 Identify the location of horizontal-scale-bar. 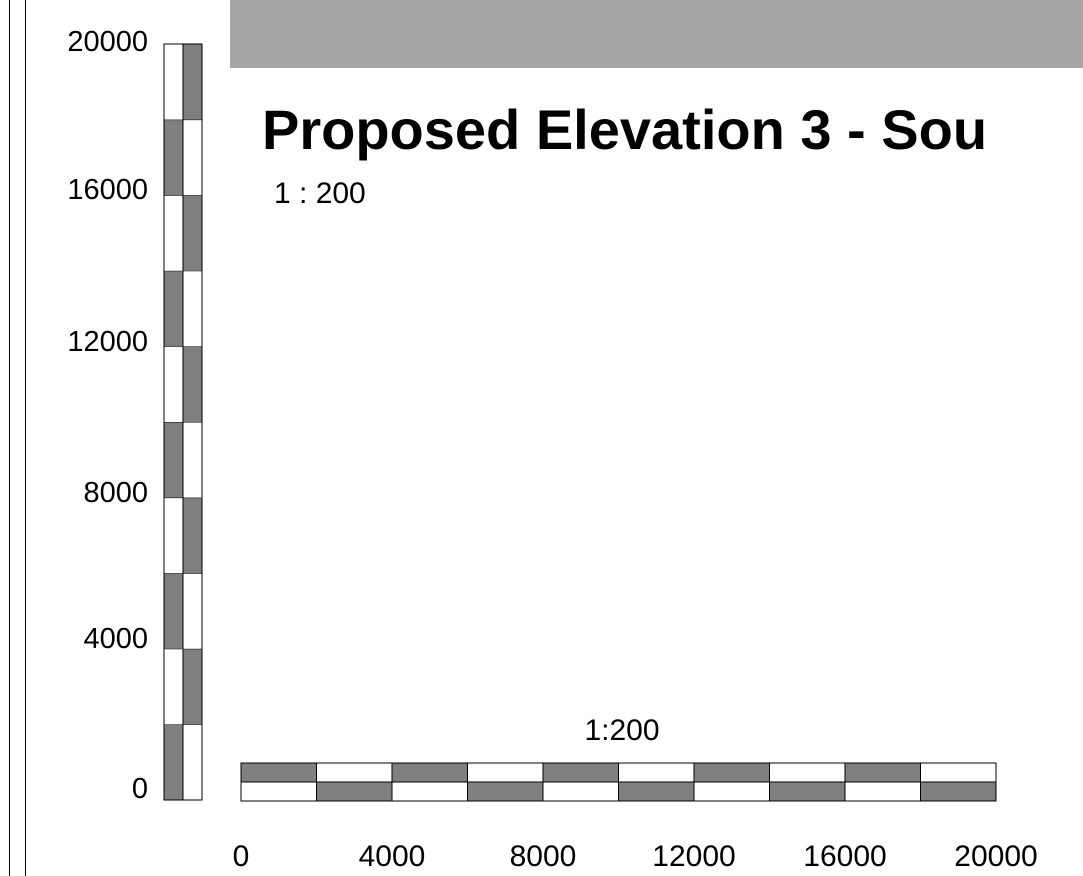
(618, 782).